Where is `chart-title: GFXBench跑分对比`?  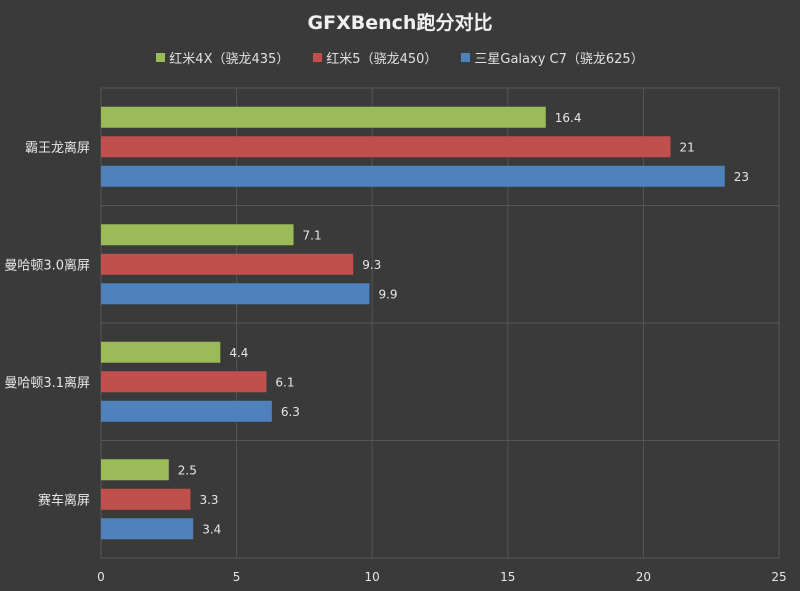
chart-title: GFXBench跑分对比 is located at coordinates (400, 23).